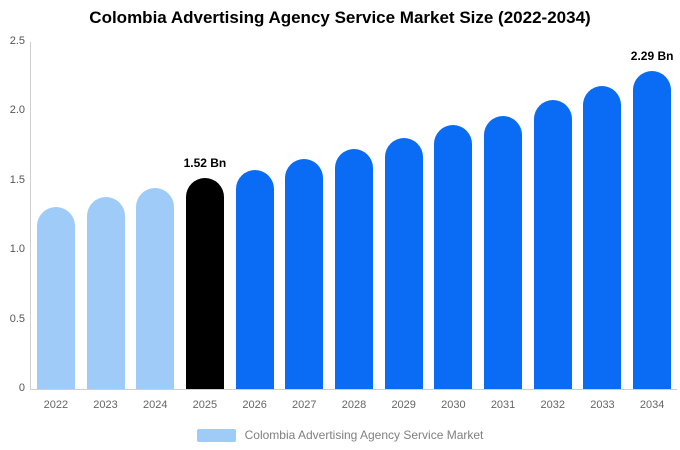 This screenshot has width=680, height=450. Describe the element at coordinates (205, 163) in the screenshot. I see `data-label-2025: 1.52 Bn` at that location.